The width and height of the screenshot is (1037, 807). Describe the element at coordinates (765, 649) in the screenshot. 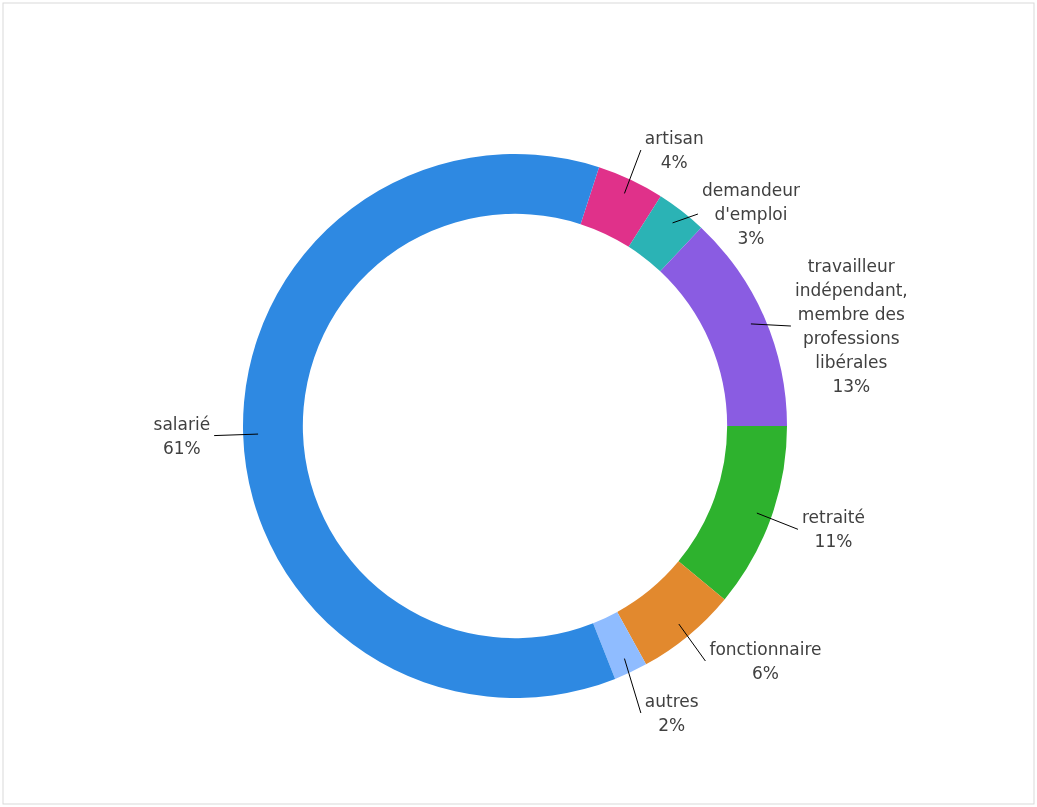

I see `slice-label: fonctionnaire` at that location.